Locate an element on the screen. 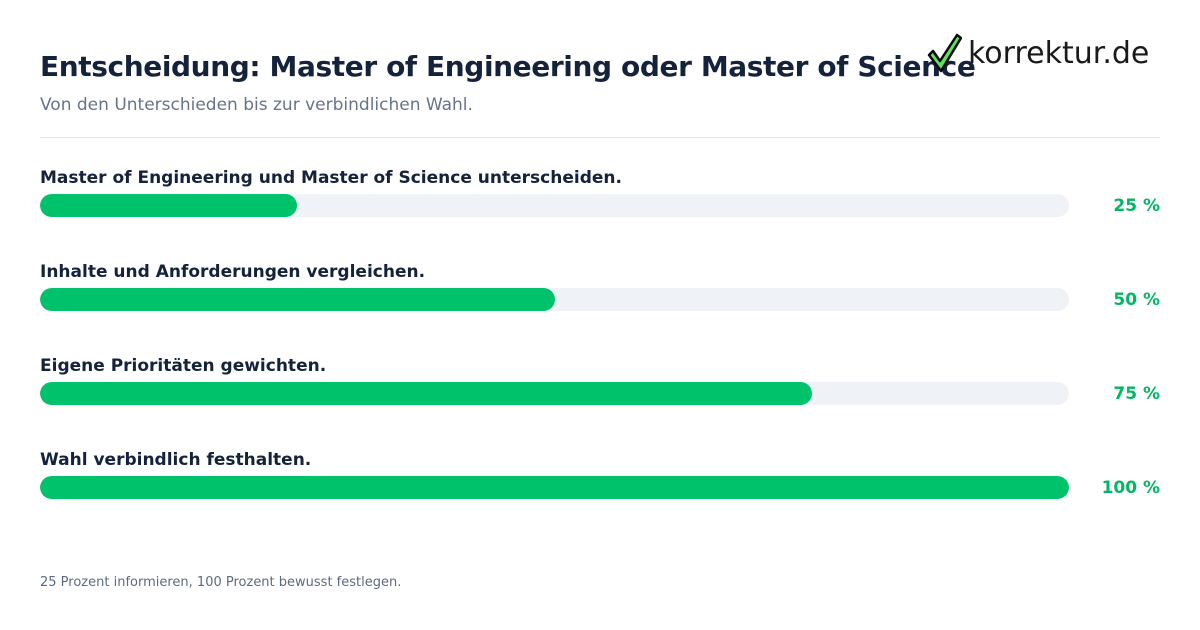  progress-percent: 50 % is located at coordinates (1136, 300).